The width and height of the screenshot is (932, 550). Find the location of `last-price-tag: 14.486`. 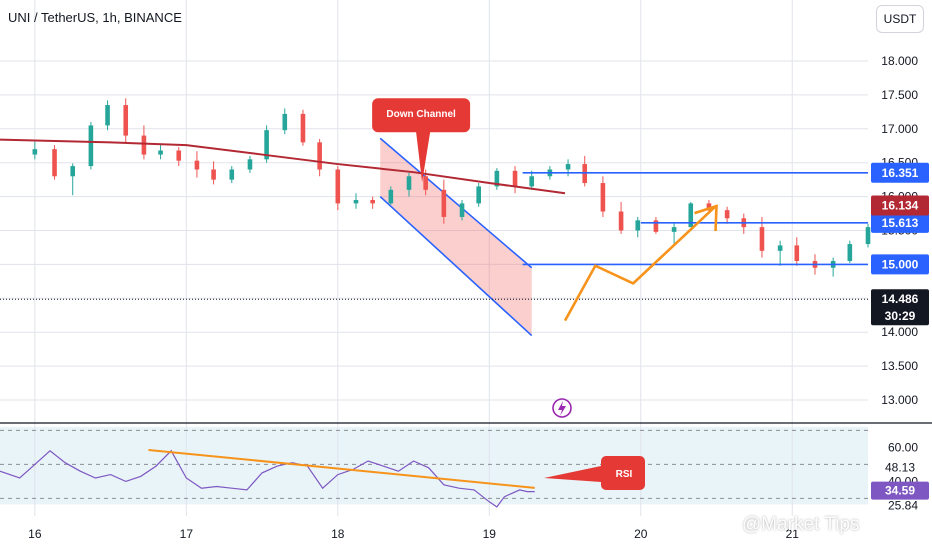

last-price-tag: 14.486 is located at coordinates (900, 299).